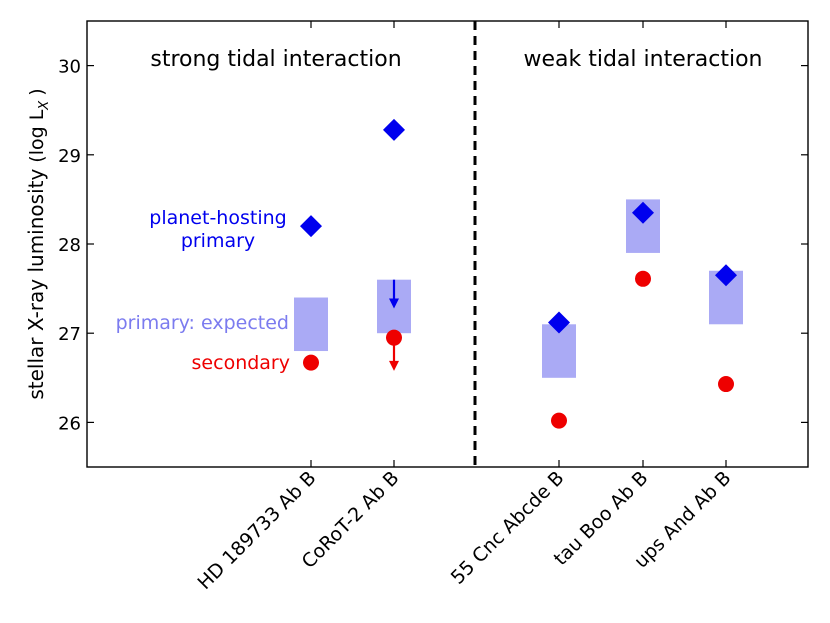 The image size is (830, 623). What do you see at coordinates (69, 423) in the screenshot?
I see `y-tick-label-0: 26` at bounding box center [69, 423].